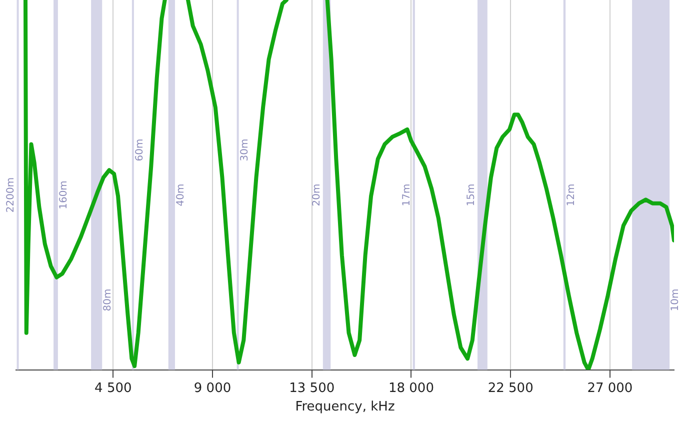 The image size is (690, 423). What do you see at coordinates (108, 300) in the screenshot?
I see `band-label: 80m` at bounding box center [108, 300].